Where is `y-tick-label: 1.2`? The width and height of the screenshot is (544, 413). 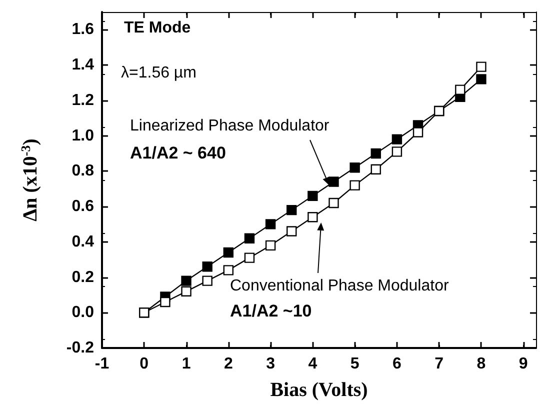 y-tick-label: 1.2 is located at coordinates (83, 100).